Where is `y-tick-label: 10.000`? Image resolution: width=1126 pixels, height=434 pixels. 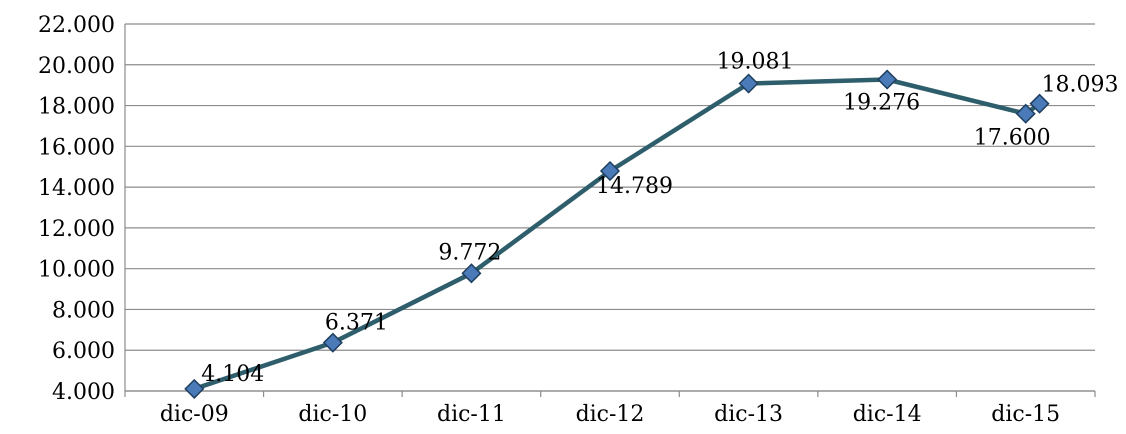 y-tick-label: 10.000 is located at coordinates (76, 270).